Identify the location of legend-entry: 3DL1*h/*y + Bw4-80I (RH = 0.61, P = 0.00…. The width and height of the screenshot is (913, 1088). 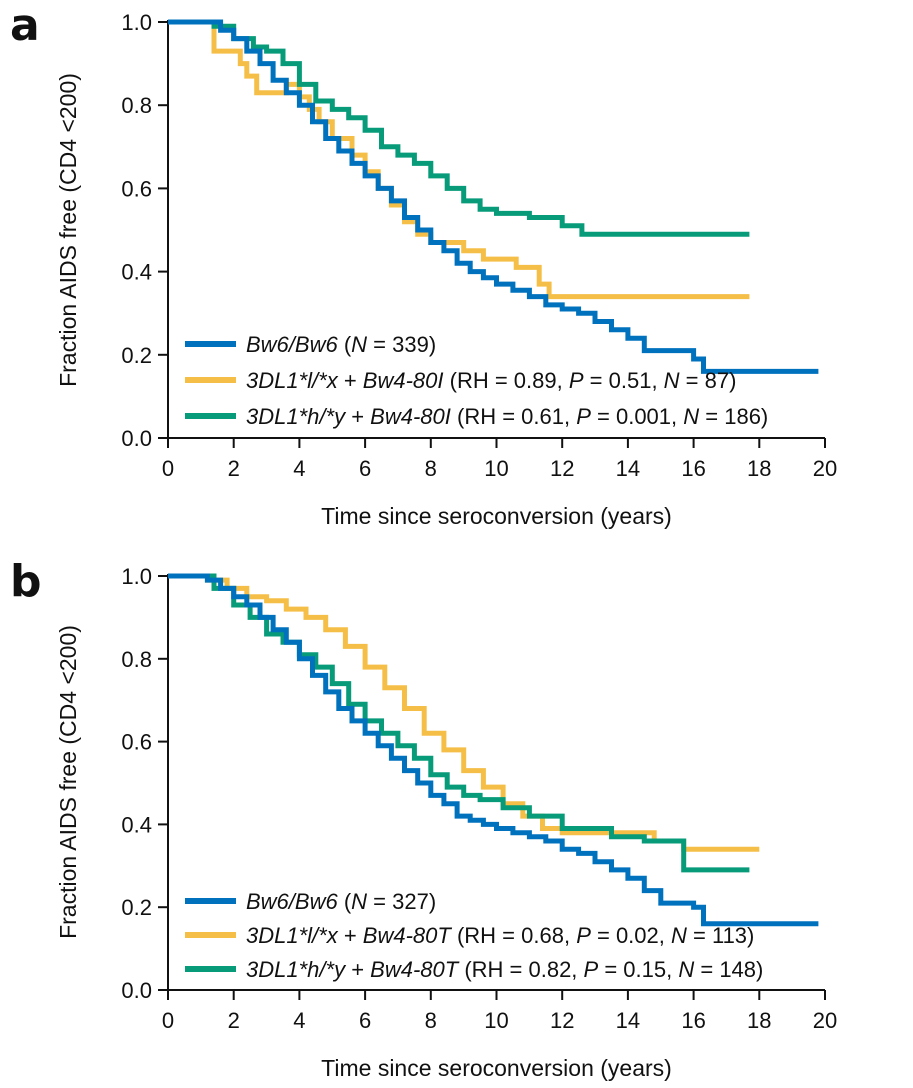
(507, 416).